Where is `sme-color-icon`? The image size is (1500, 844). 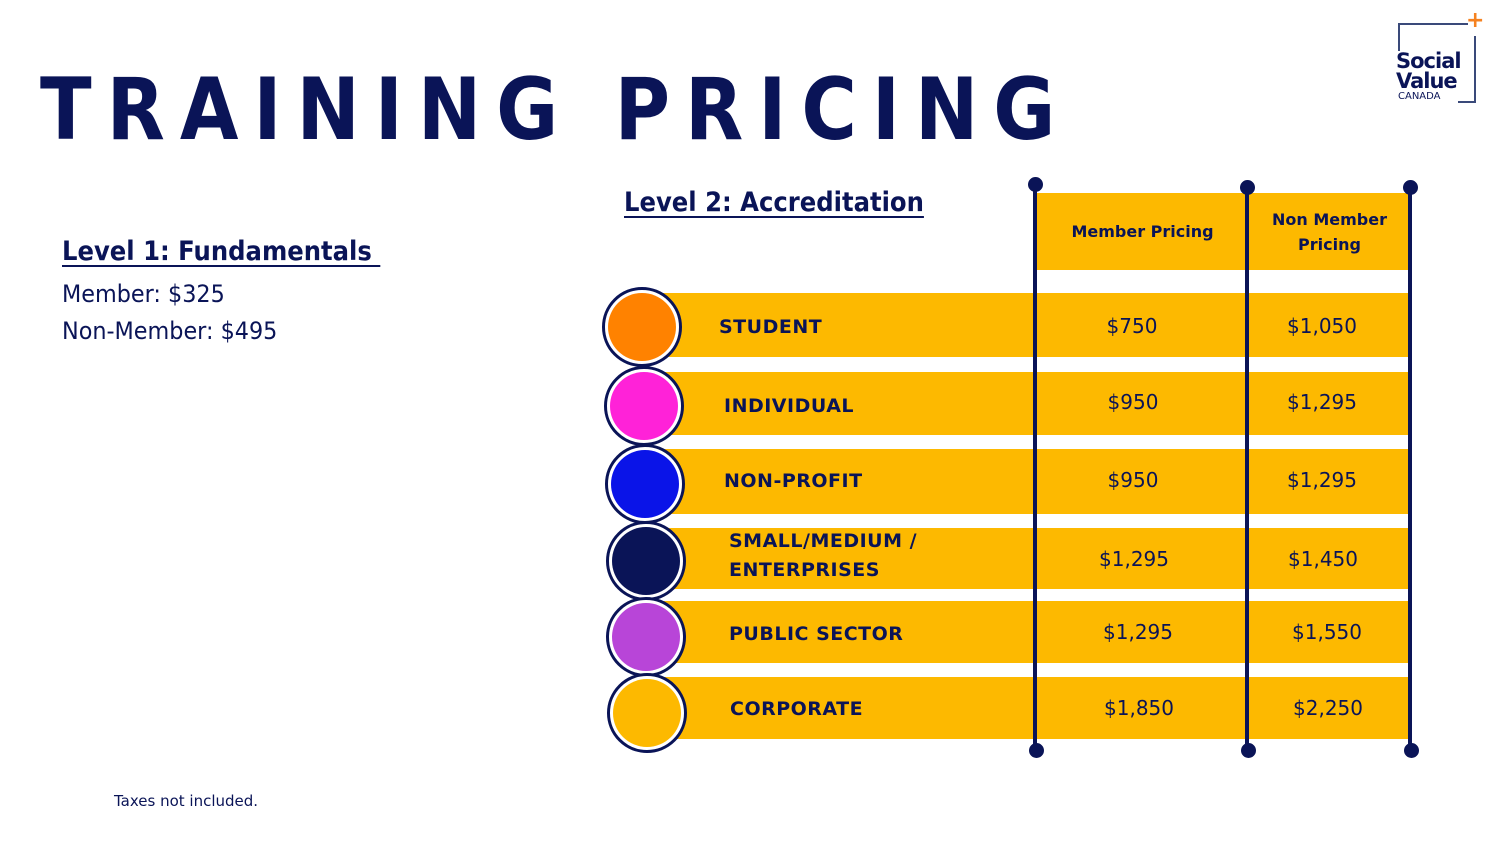
sme-color-icon is located at coordinates (646, 561).